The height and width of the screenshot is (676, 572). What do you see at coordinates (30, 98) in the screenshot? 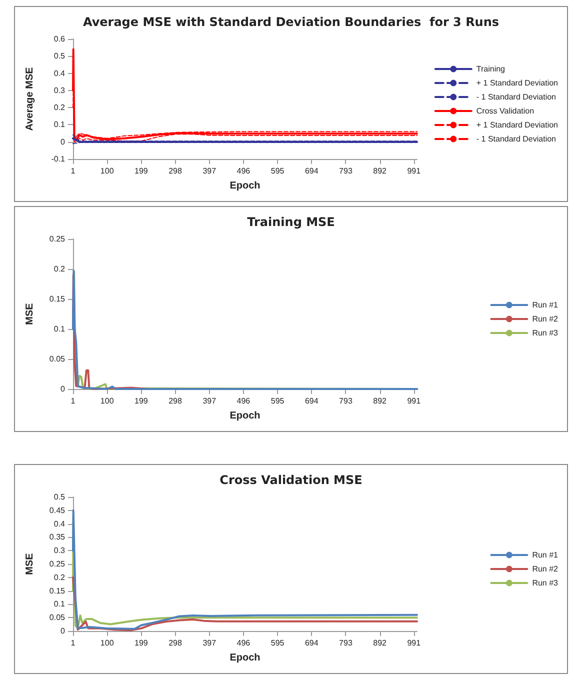
I see `y-axis-title: Average MSE` at bounding box center [30, 98].